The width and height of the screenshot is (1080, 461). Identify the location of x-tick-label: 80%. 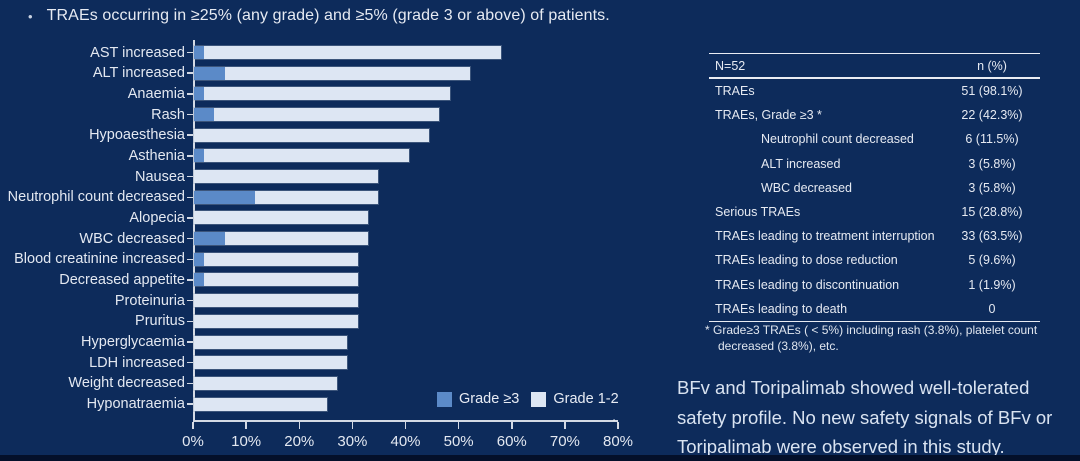
(618, 441).